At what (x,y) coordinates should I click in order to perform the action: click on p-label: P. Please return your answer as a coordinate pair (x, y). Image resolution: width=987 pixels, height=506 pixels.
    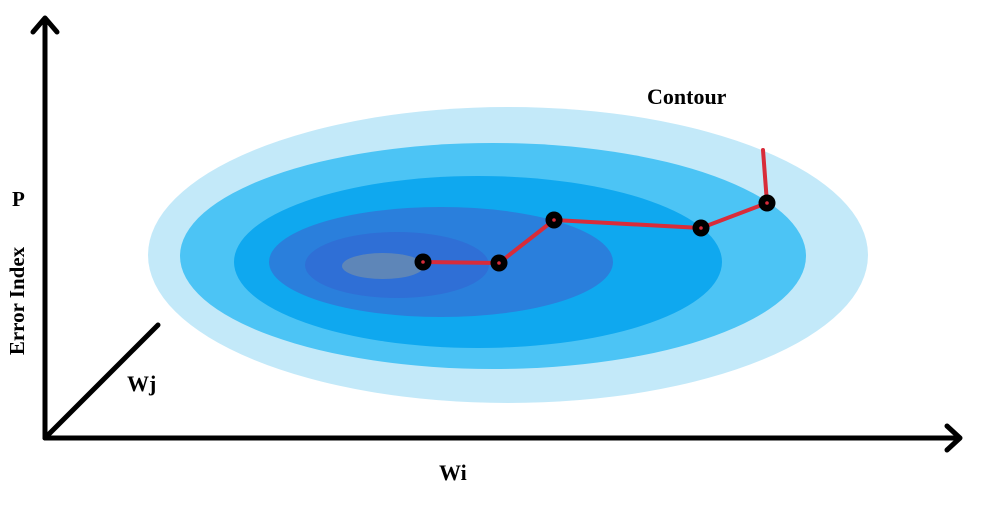
    Looking at the image, I should click on (18, 199).